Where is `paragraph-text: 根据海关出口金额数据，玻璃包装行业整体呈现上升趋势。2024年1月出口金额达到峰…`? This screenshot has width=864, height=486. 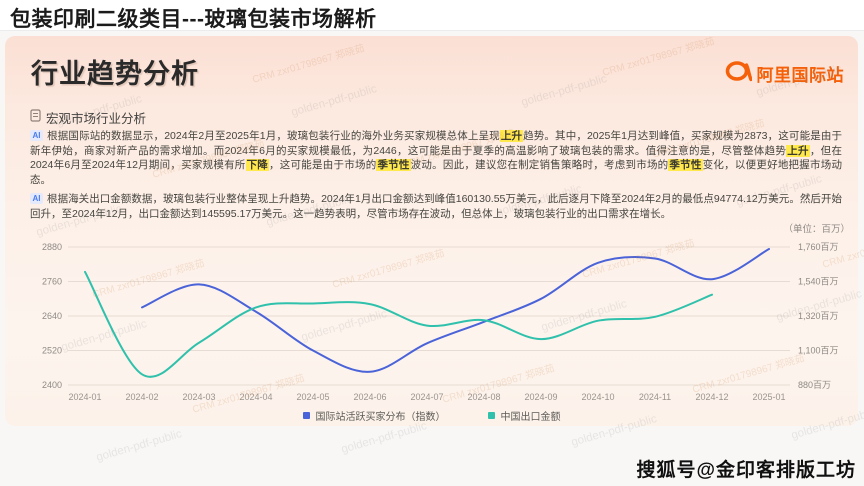 paragraph-text: 根据海关出口金额数据，玻璃包装行业整体呈现上升趋势。2024年1月出口金额达到峰… is located at coordinates (436, 206).